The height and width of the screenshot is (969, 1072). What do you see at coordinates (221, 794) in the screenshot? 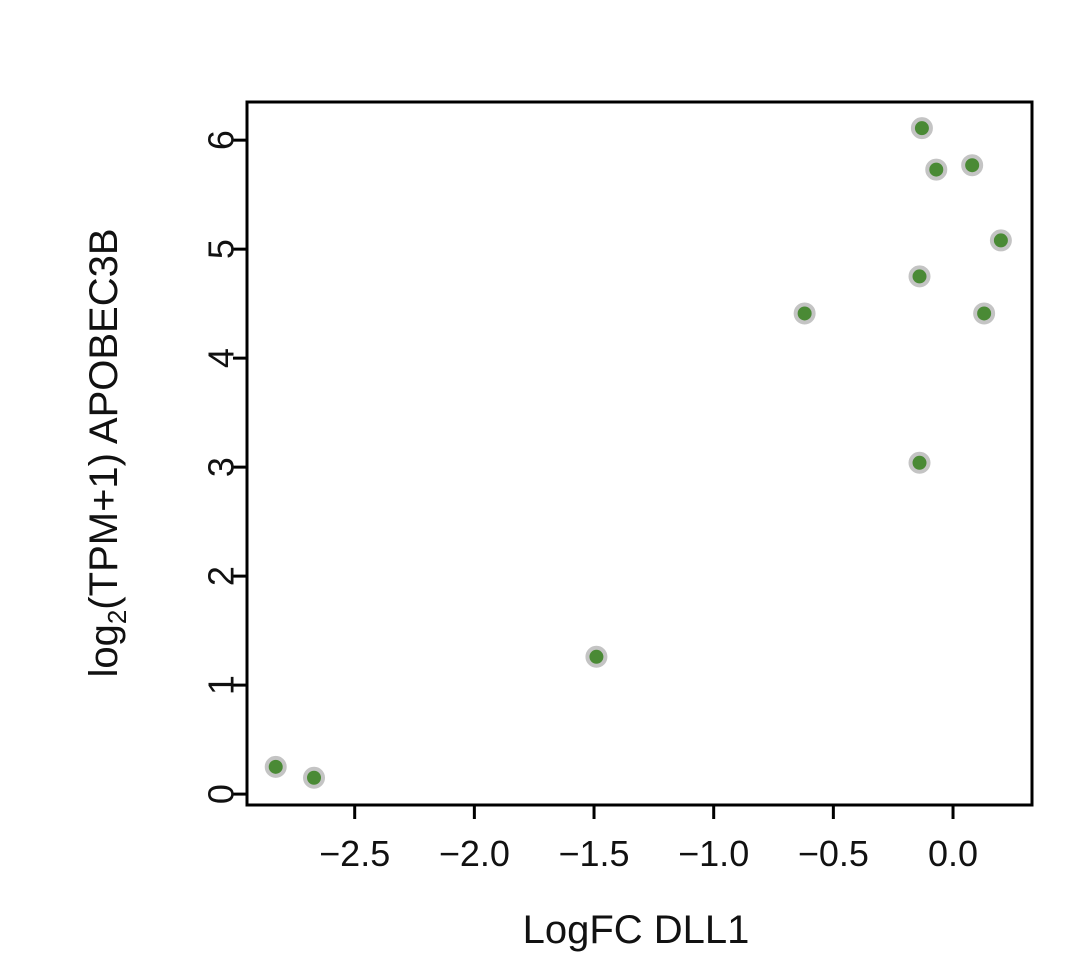
I see `y-tick-label: 0` at bounding box center [221, 794].